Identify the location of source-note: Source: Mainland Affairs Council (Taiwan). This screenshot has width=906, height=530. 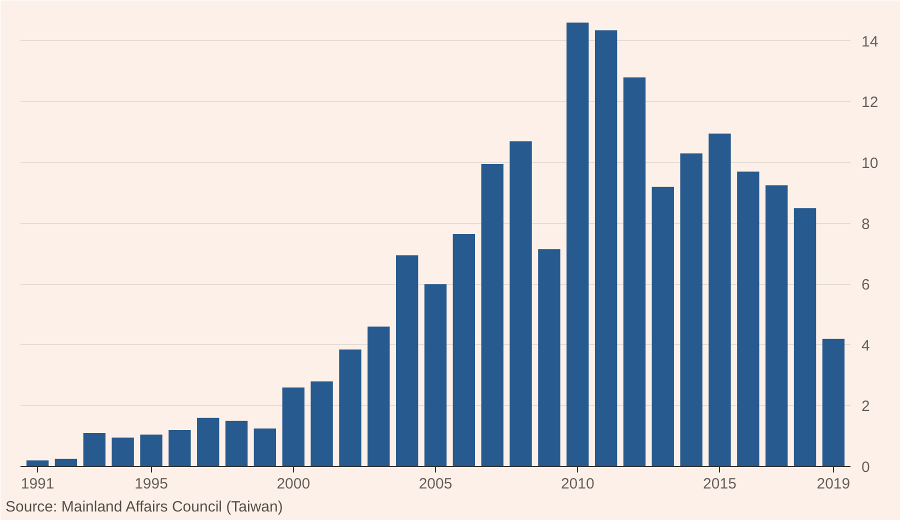
(144, 507).